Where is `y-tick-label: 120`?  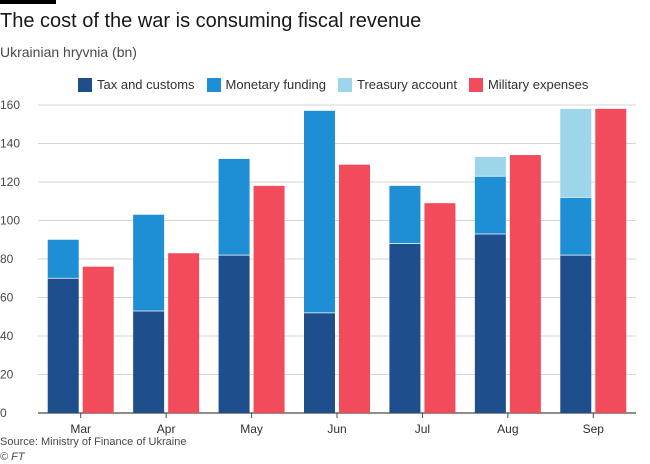
y-tick-label: 120 is located at coordinates (10, 182).